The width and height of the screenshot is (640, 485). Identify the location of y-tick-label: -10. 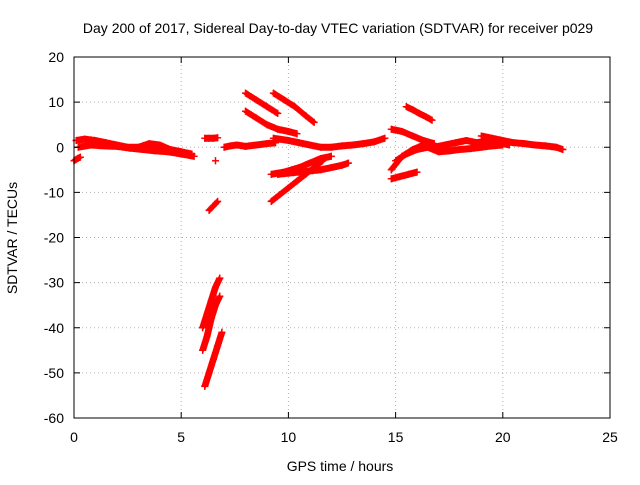
(54, 192).